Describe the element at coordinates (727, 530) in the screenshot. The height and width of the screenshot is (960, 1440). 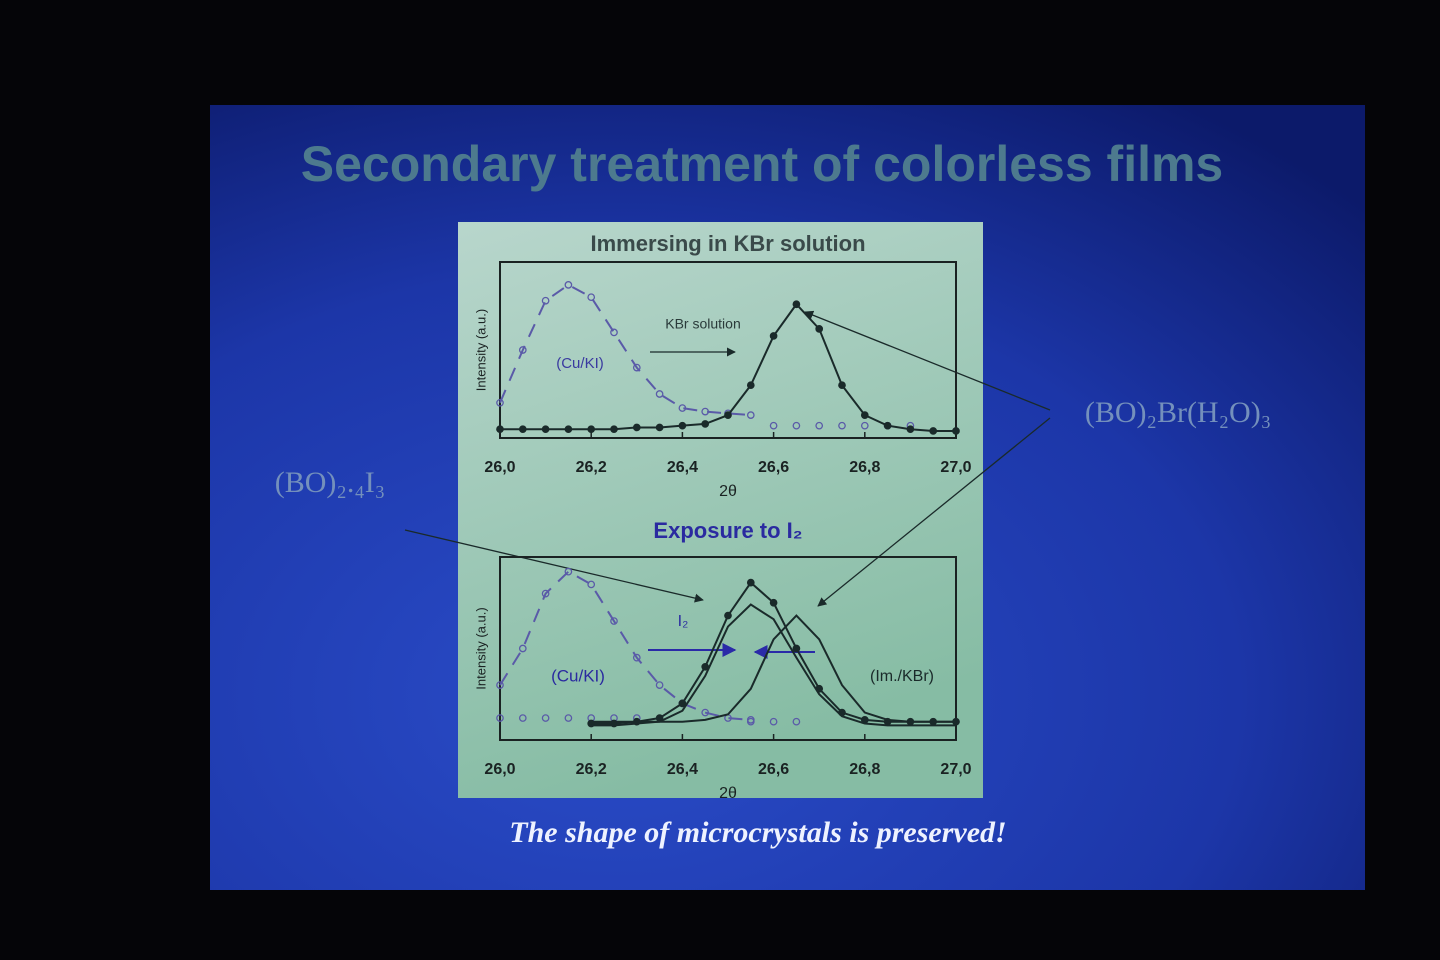
I see `chart-title: Exposure to I₂` at that location.